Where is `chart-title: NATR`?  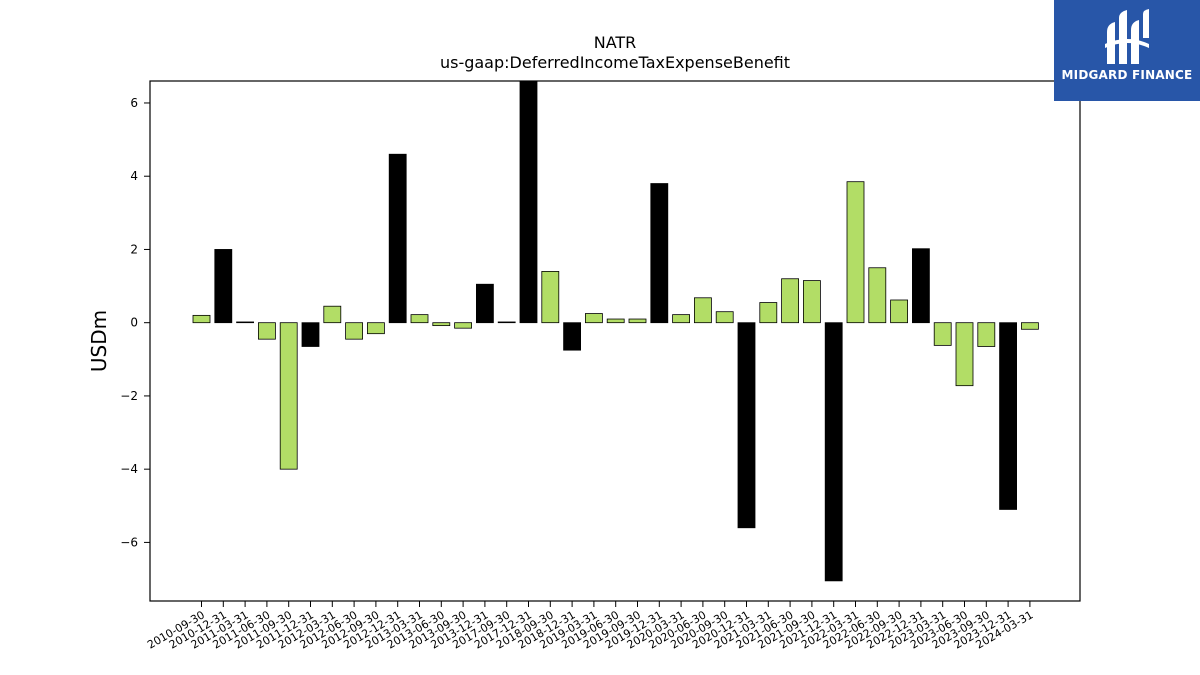
chart-title: NATR is located at coordinates (615, 42).